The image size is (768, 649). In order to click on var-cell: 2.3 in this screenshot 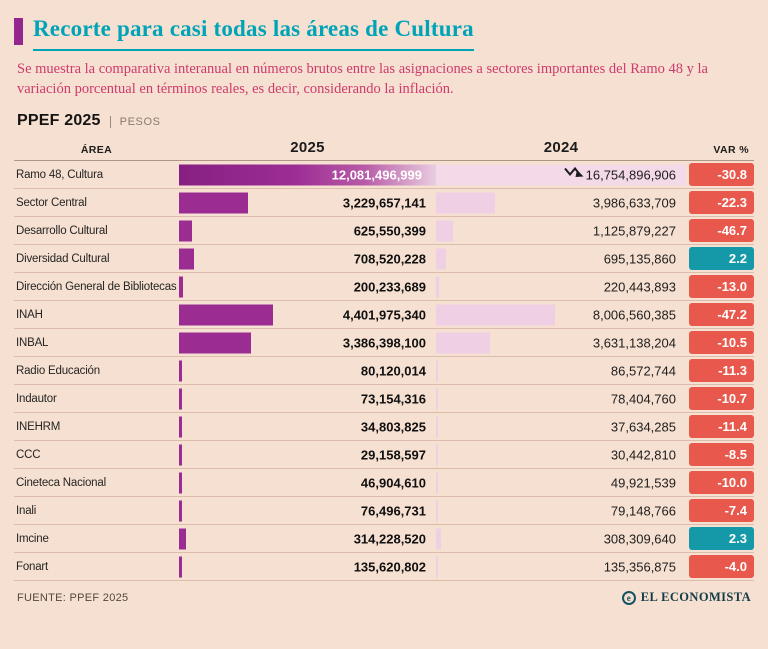, I will do `click(720, 538)`.